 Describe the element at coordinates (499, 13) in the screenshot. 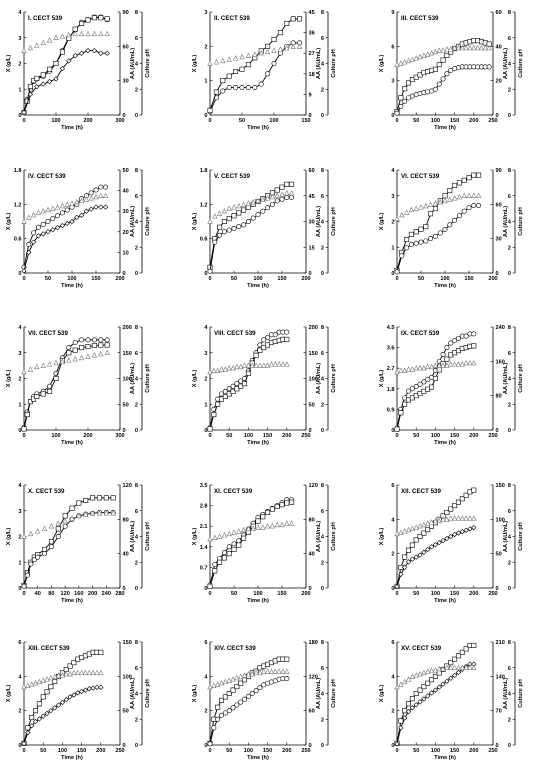

I see `y2-tick-label: 60` at that location.